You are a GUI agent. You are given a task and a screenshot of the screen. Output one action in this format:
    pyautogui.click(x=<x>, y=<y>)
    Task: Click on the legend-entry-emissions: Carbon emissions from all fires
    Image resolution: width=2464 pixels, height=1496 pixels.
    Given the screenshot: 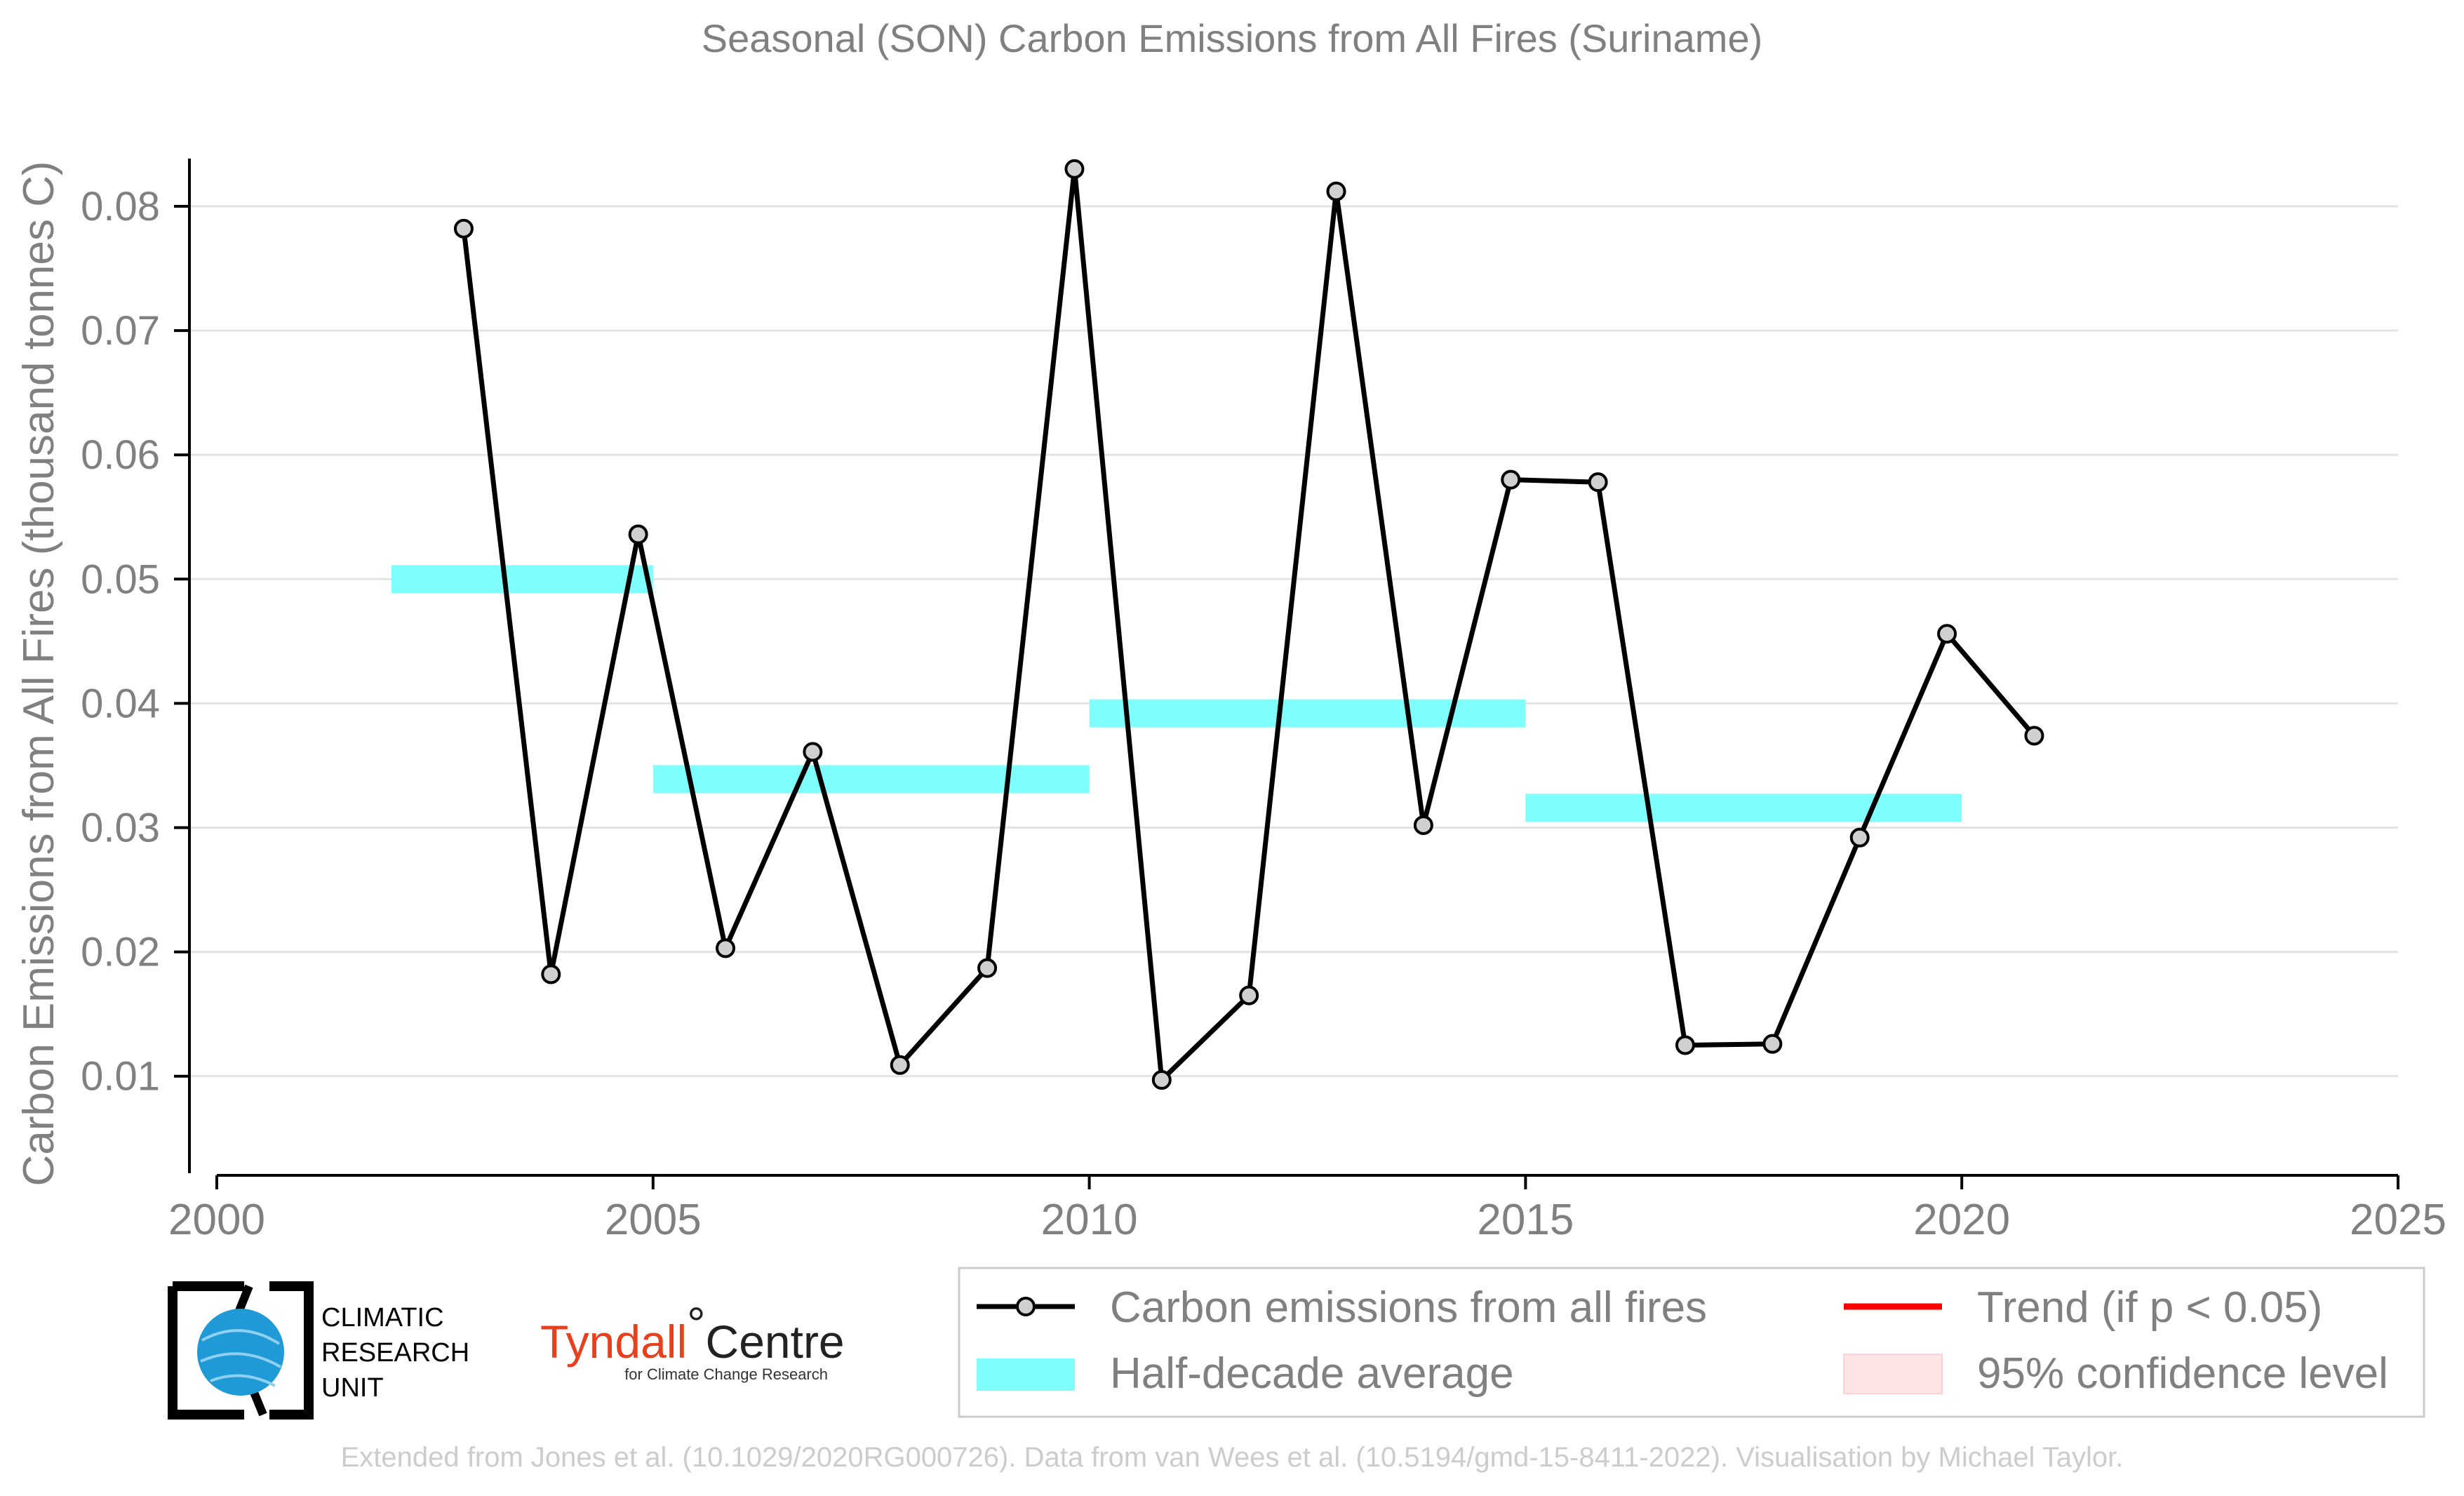 What is the action you would take?
    pyautogui.click(x=1342, y=1307)
    